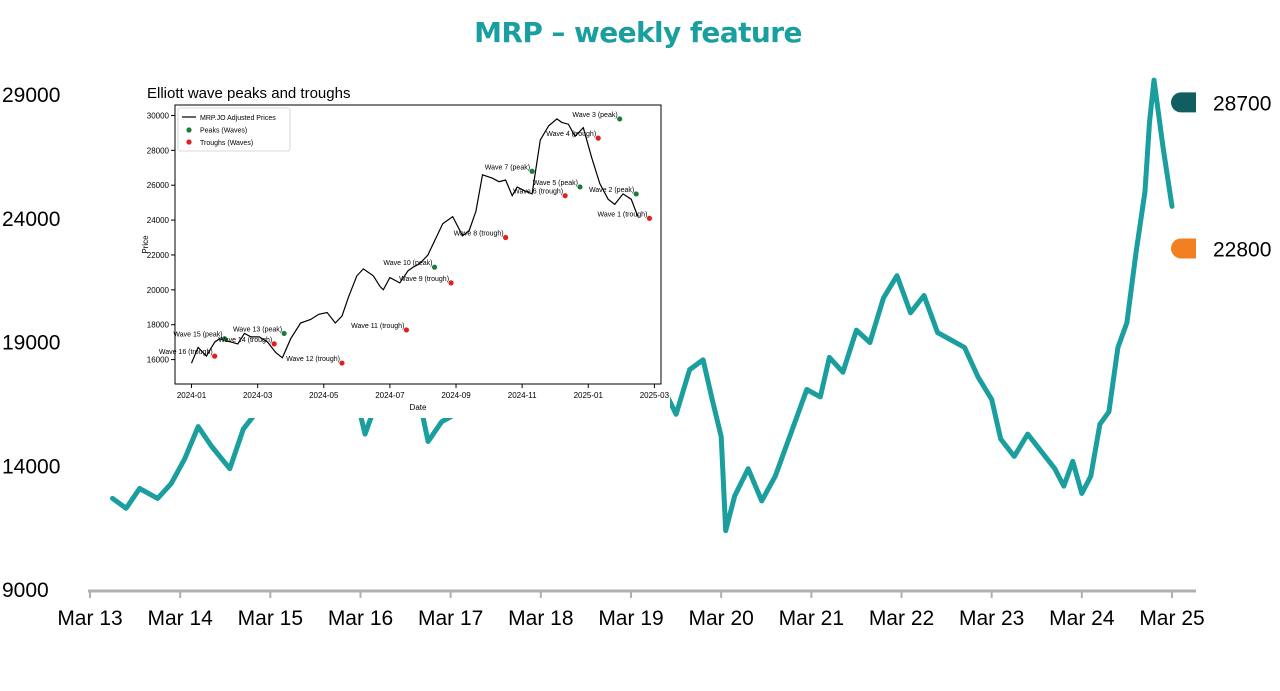 The image size is (1280, 691). What do you see at coordinates (479, 234) in the screenshot?
I see `wave-label: Wave 8 (trough)` at bounding box center [479, 234].